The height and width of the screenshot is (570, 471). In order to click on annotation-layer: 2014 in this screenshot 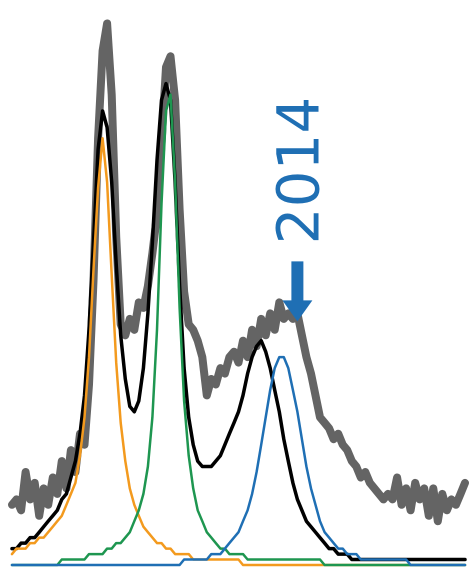, I will do `click(298, 209)`.